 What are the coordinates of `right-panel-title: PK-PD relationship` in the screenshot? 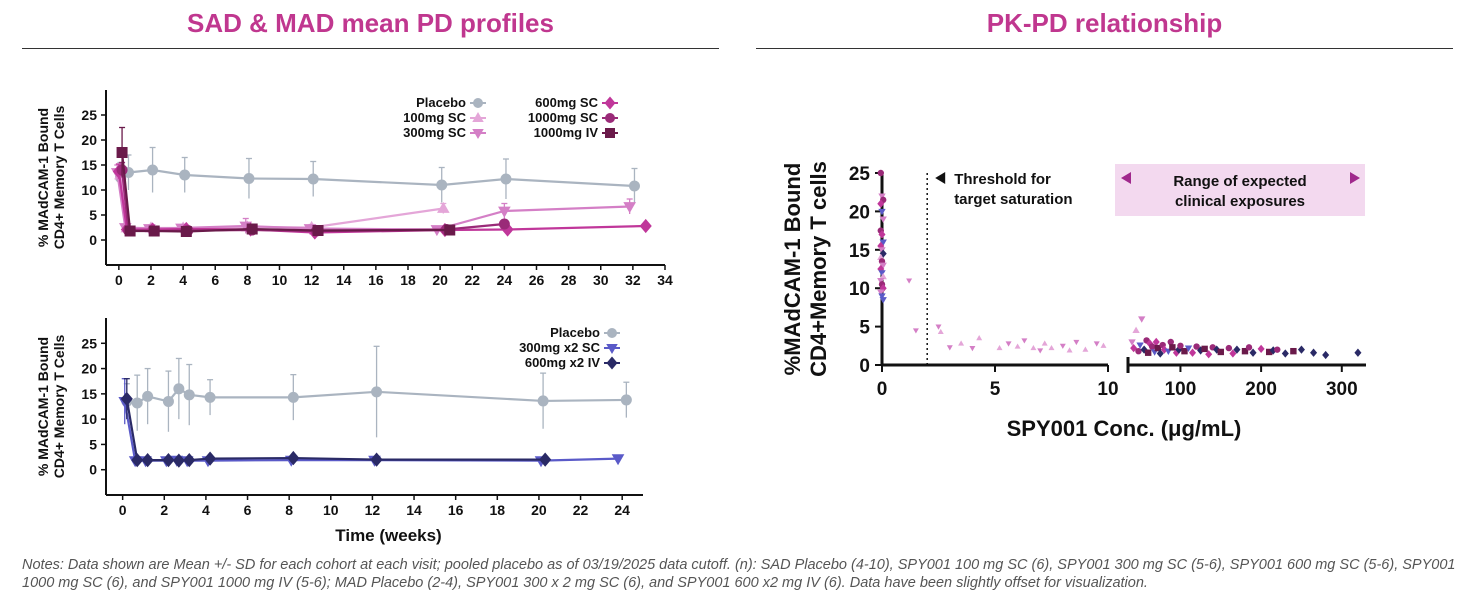 It's located at (1104, 23).